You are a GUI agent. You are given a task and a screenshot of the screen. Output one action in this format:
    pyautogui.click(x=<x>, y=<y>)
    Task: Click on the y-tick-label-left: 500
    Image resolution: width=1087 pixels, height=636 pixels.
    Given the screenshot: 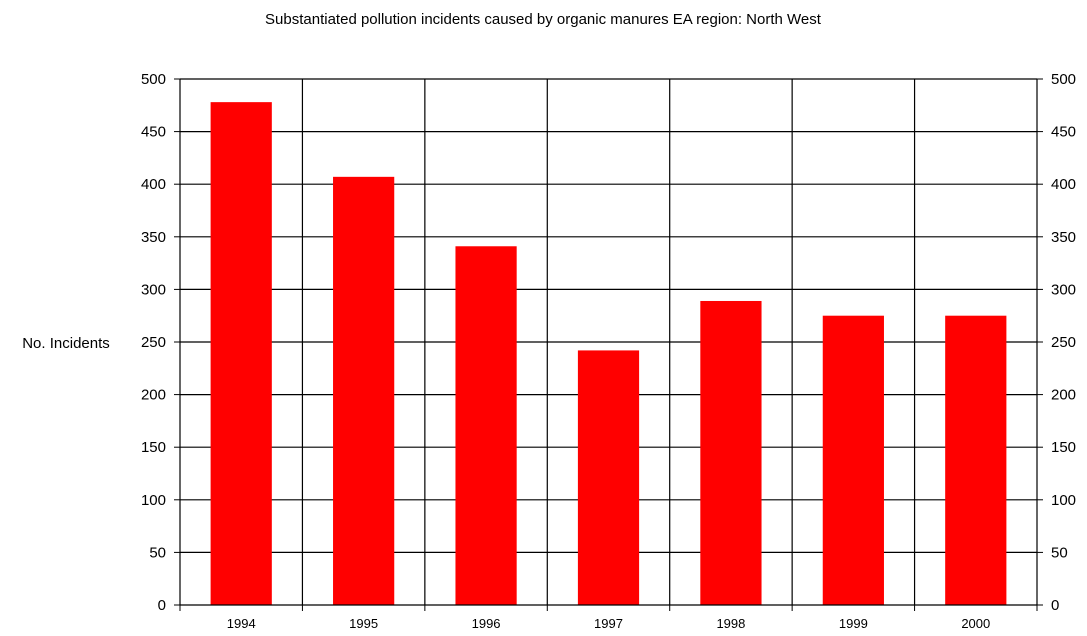 What is the action you would take?
    pyautogui.click(x=153, y=79)
    